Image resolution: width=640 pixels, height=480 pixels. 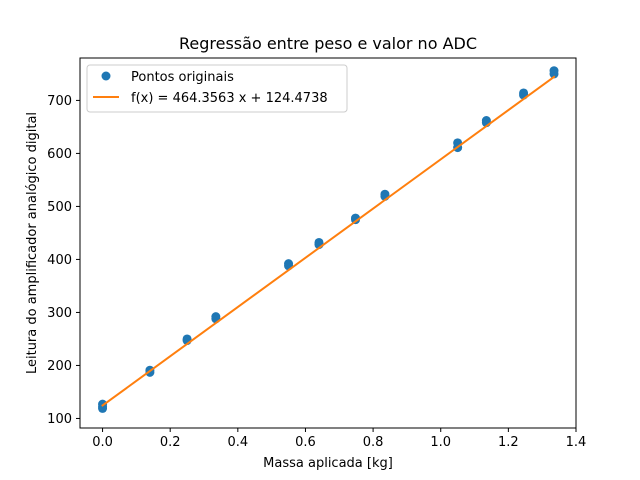 I want to click on legend-box, so click(x=217, y=88).